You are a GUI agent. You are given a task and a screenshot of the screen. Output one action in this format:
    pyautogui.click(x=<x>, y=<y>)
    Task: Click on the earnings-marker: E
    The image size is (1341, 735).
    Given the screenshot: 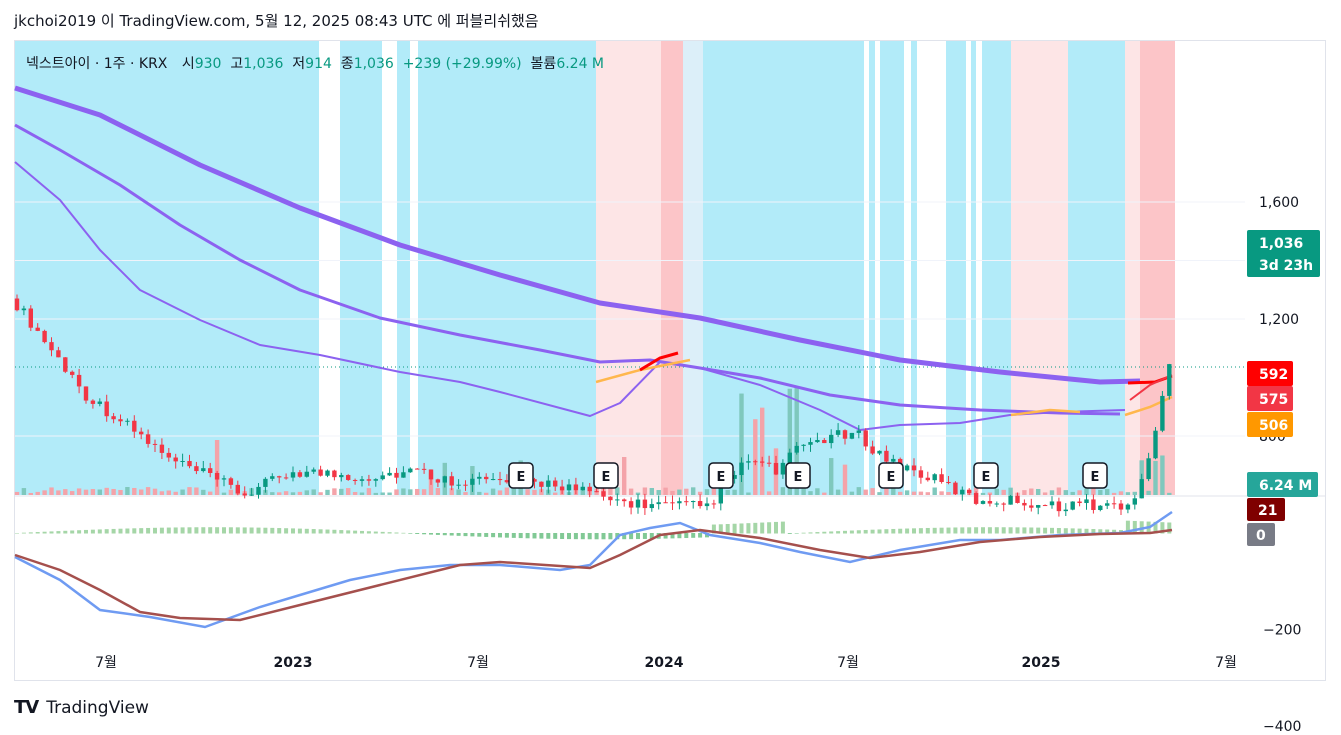 What is the action you would take?
    pyautogui.click(x=798, y=475)
    